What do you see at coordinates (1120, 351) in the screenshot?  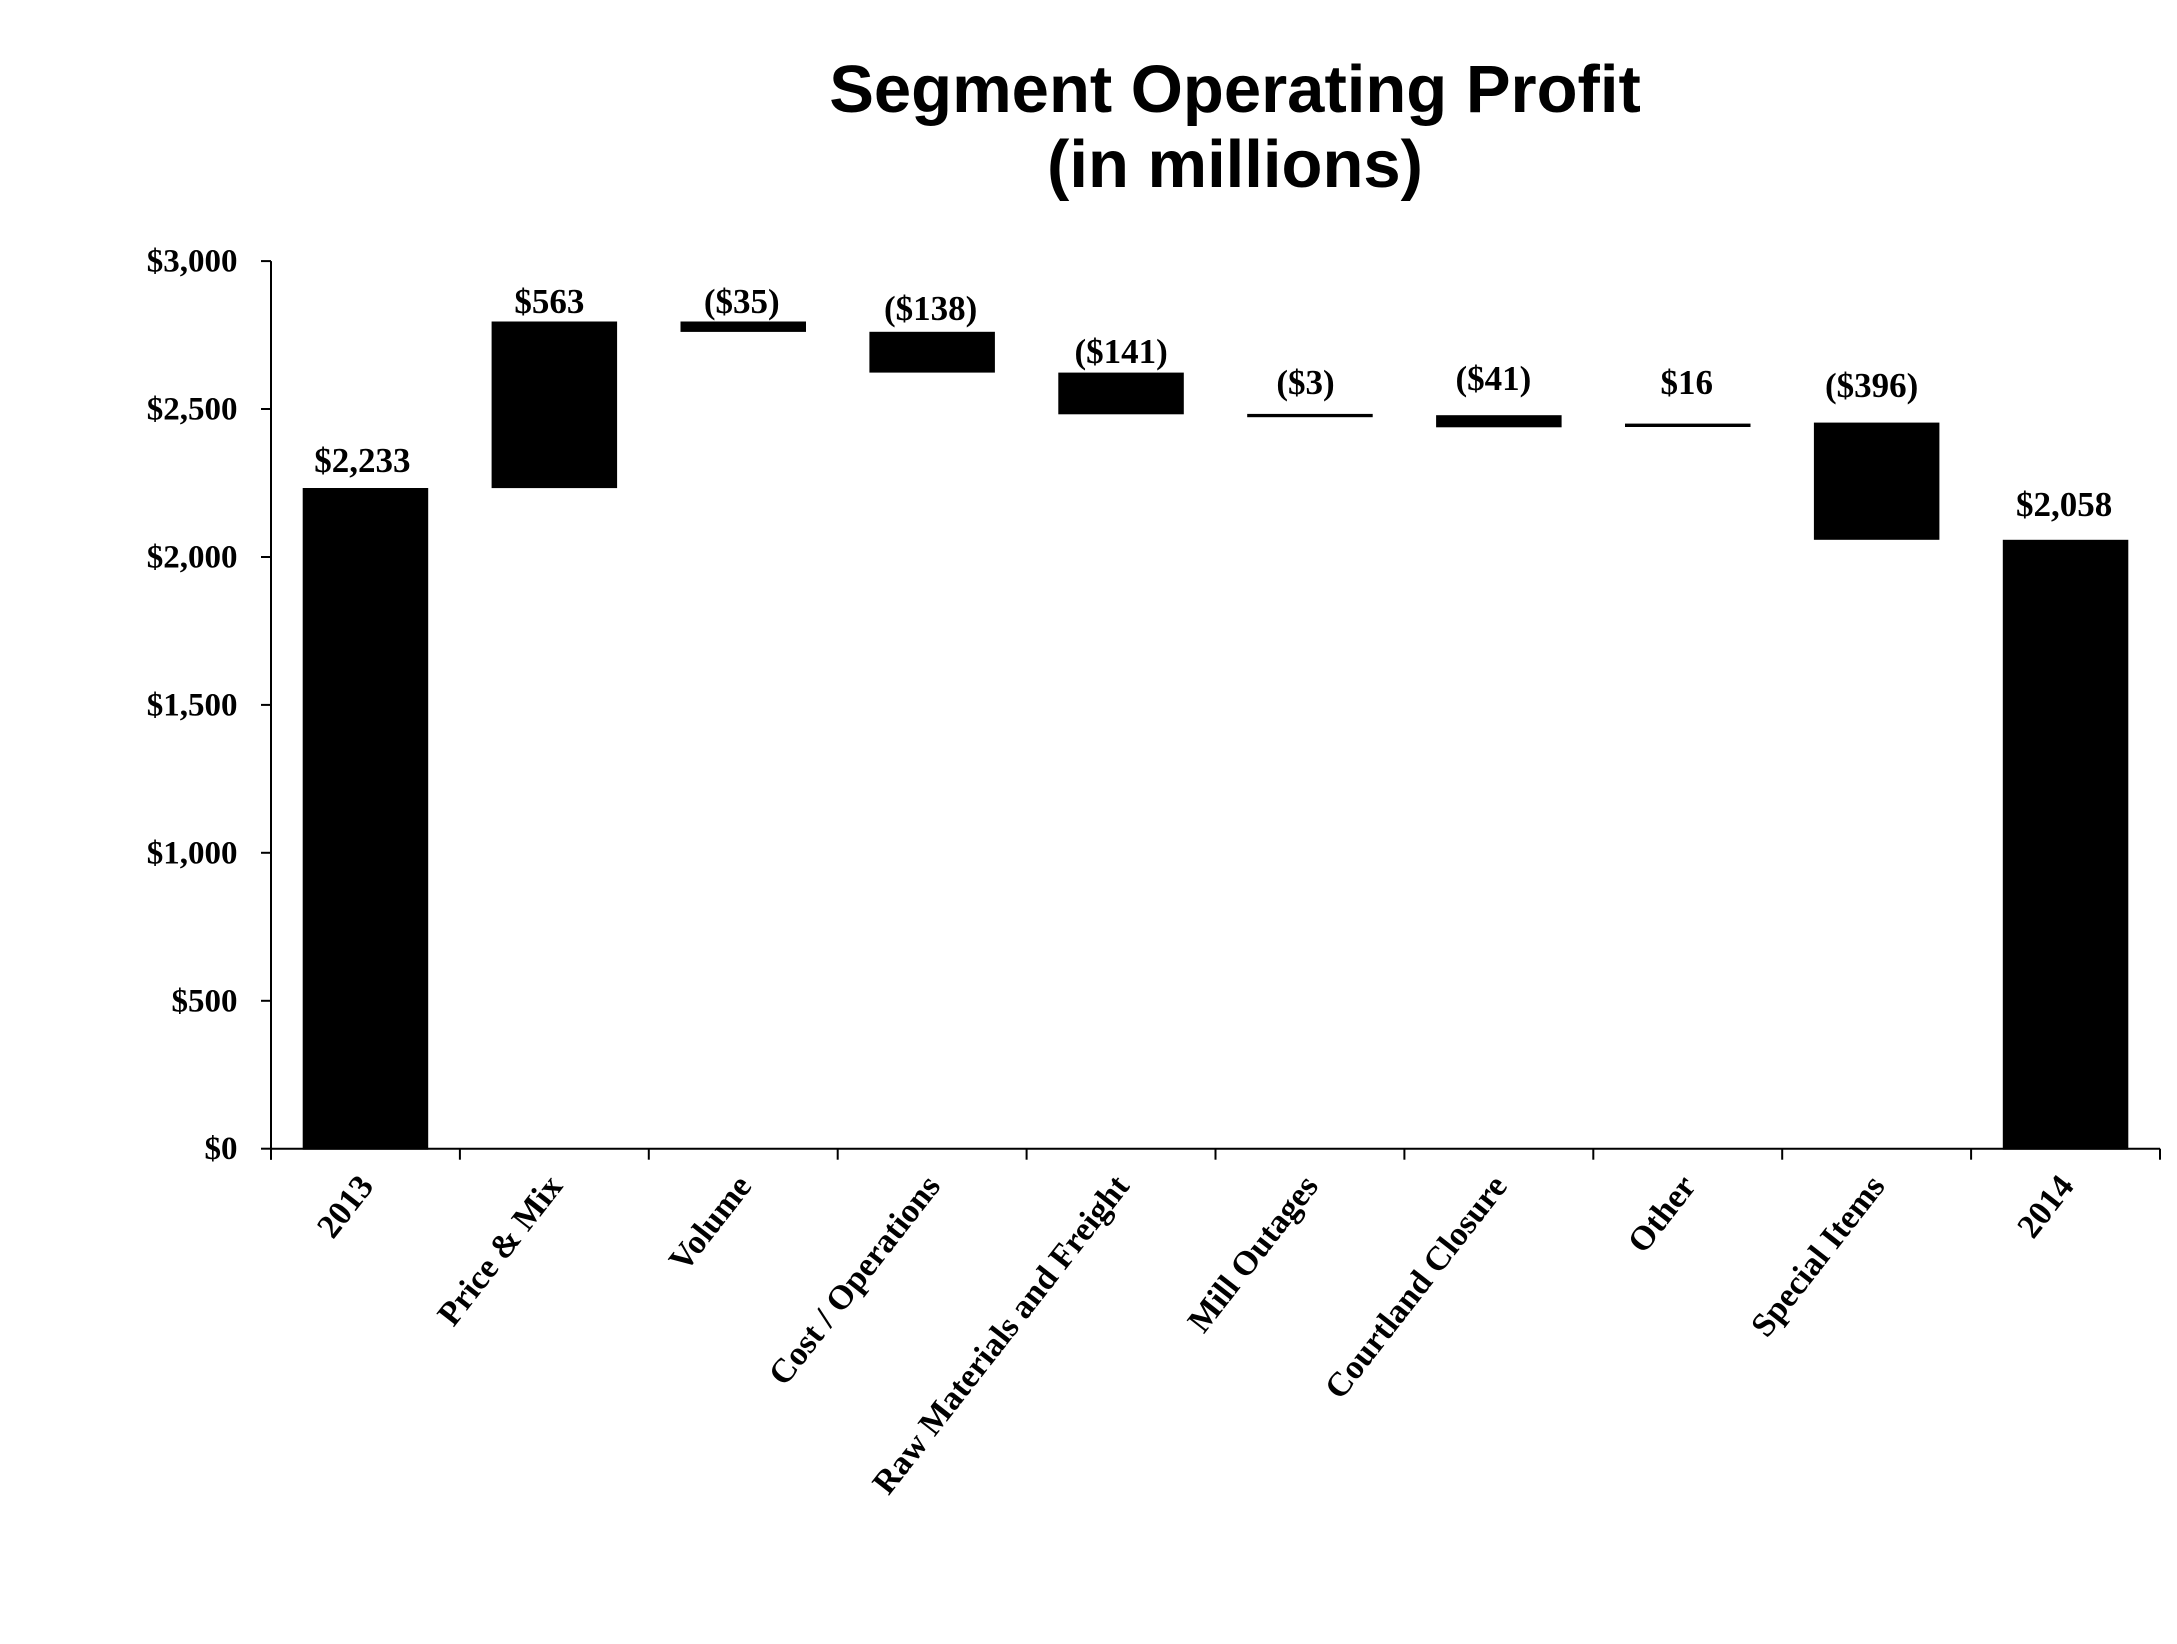 I see `svg-text: ($141)` at bounding box center [1120, 351].